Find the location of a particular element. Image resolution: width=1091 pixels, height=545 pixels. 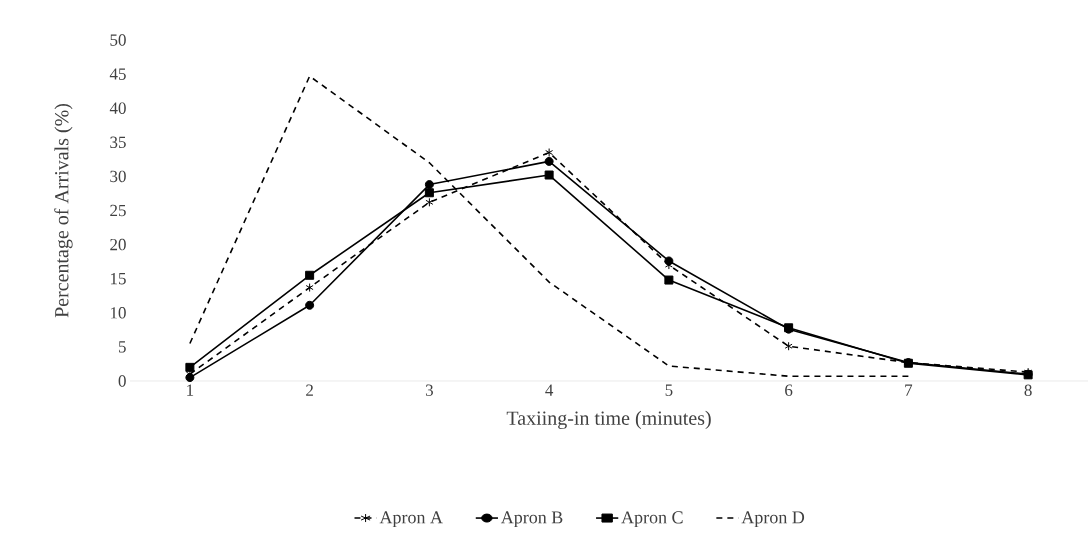

legend-label: Apron B is located at coordinates (531, 519).